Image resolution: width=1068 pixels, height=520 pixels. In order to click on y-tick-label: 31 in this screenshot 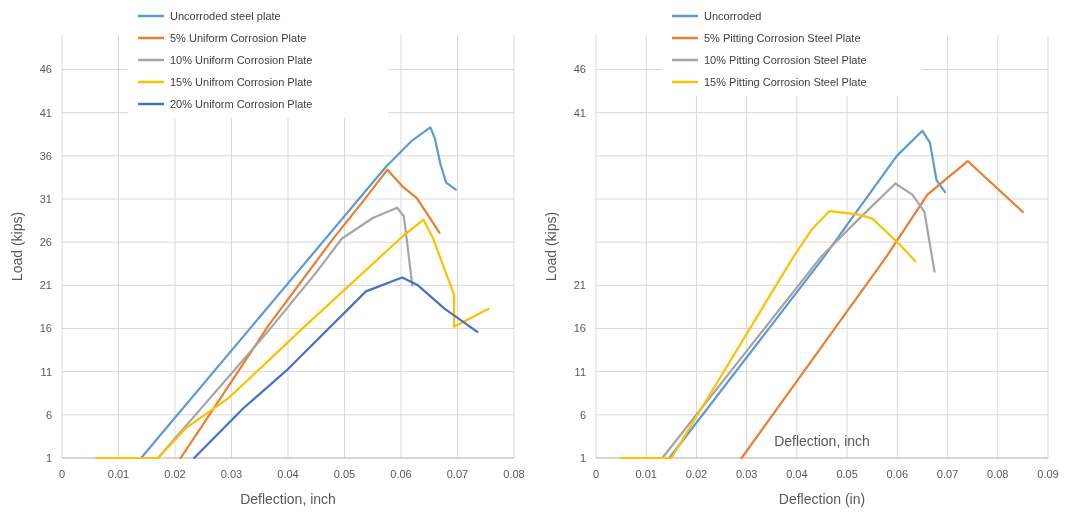, I will do `click(45, 198)`.